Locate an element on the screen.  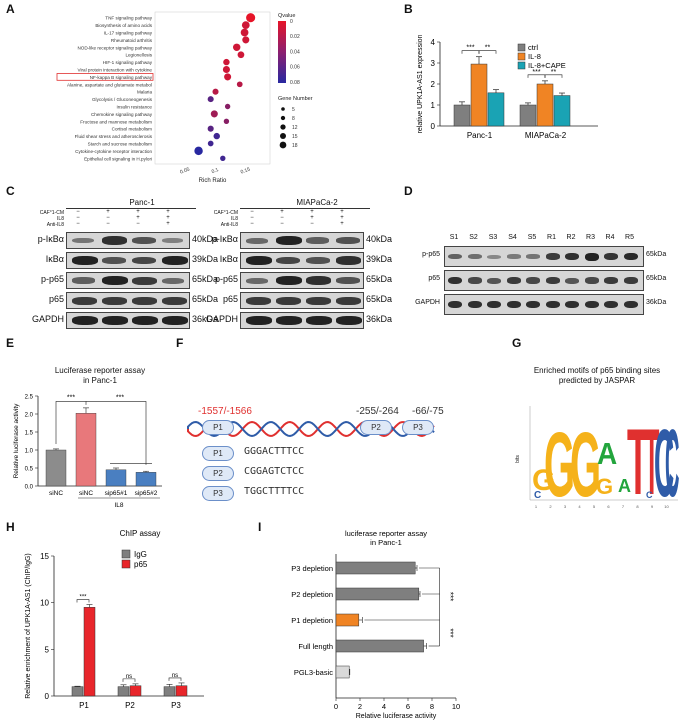
panel-label-b: B is located at coordinates (408, 9).